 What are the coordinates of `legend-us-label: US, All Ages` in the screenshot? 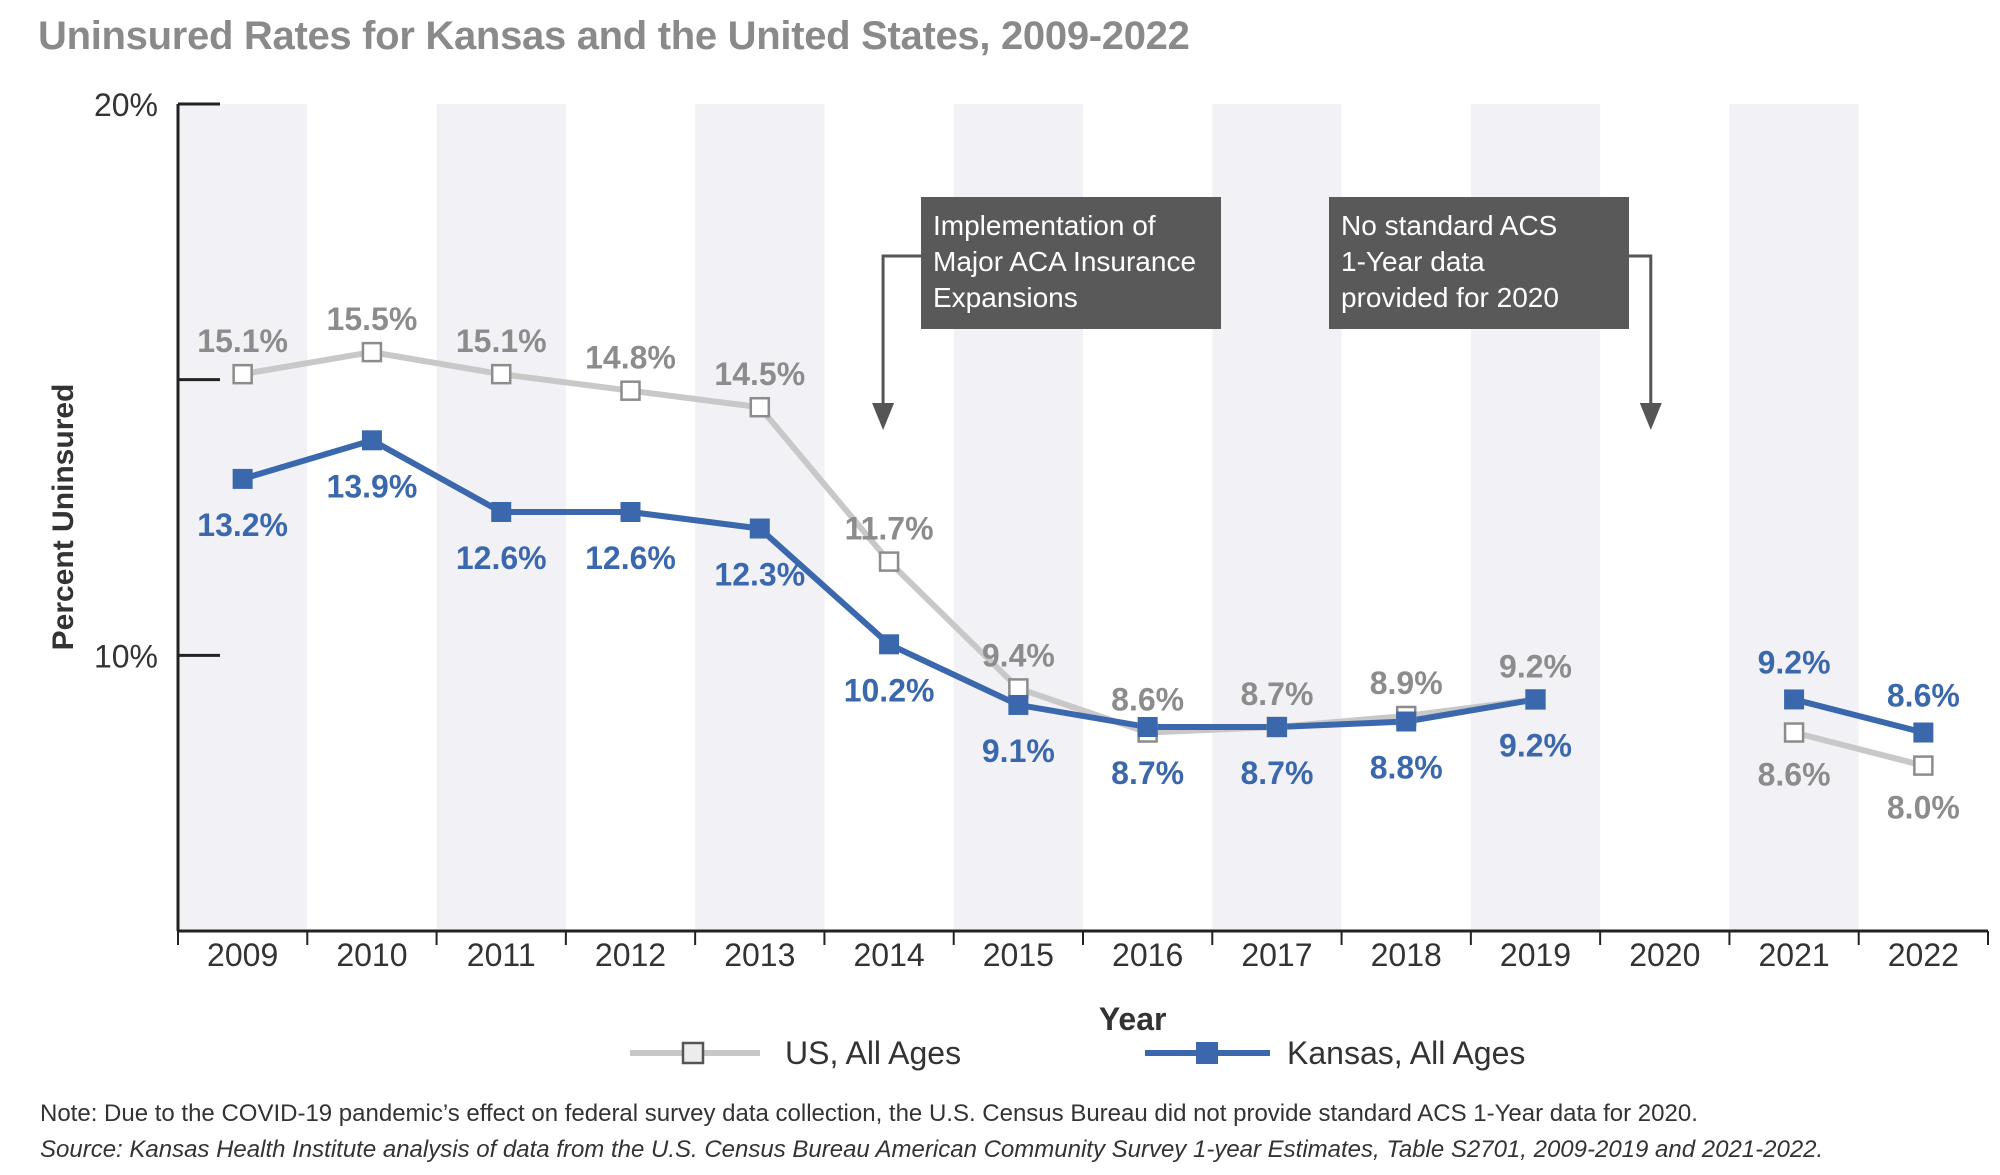 It's located at (873, 1053).